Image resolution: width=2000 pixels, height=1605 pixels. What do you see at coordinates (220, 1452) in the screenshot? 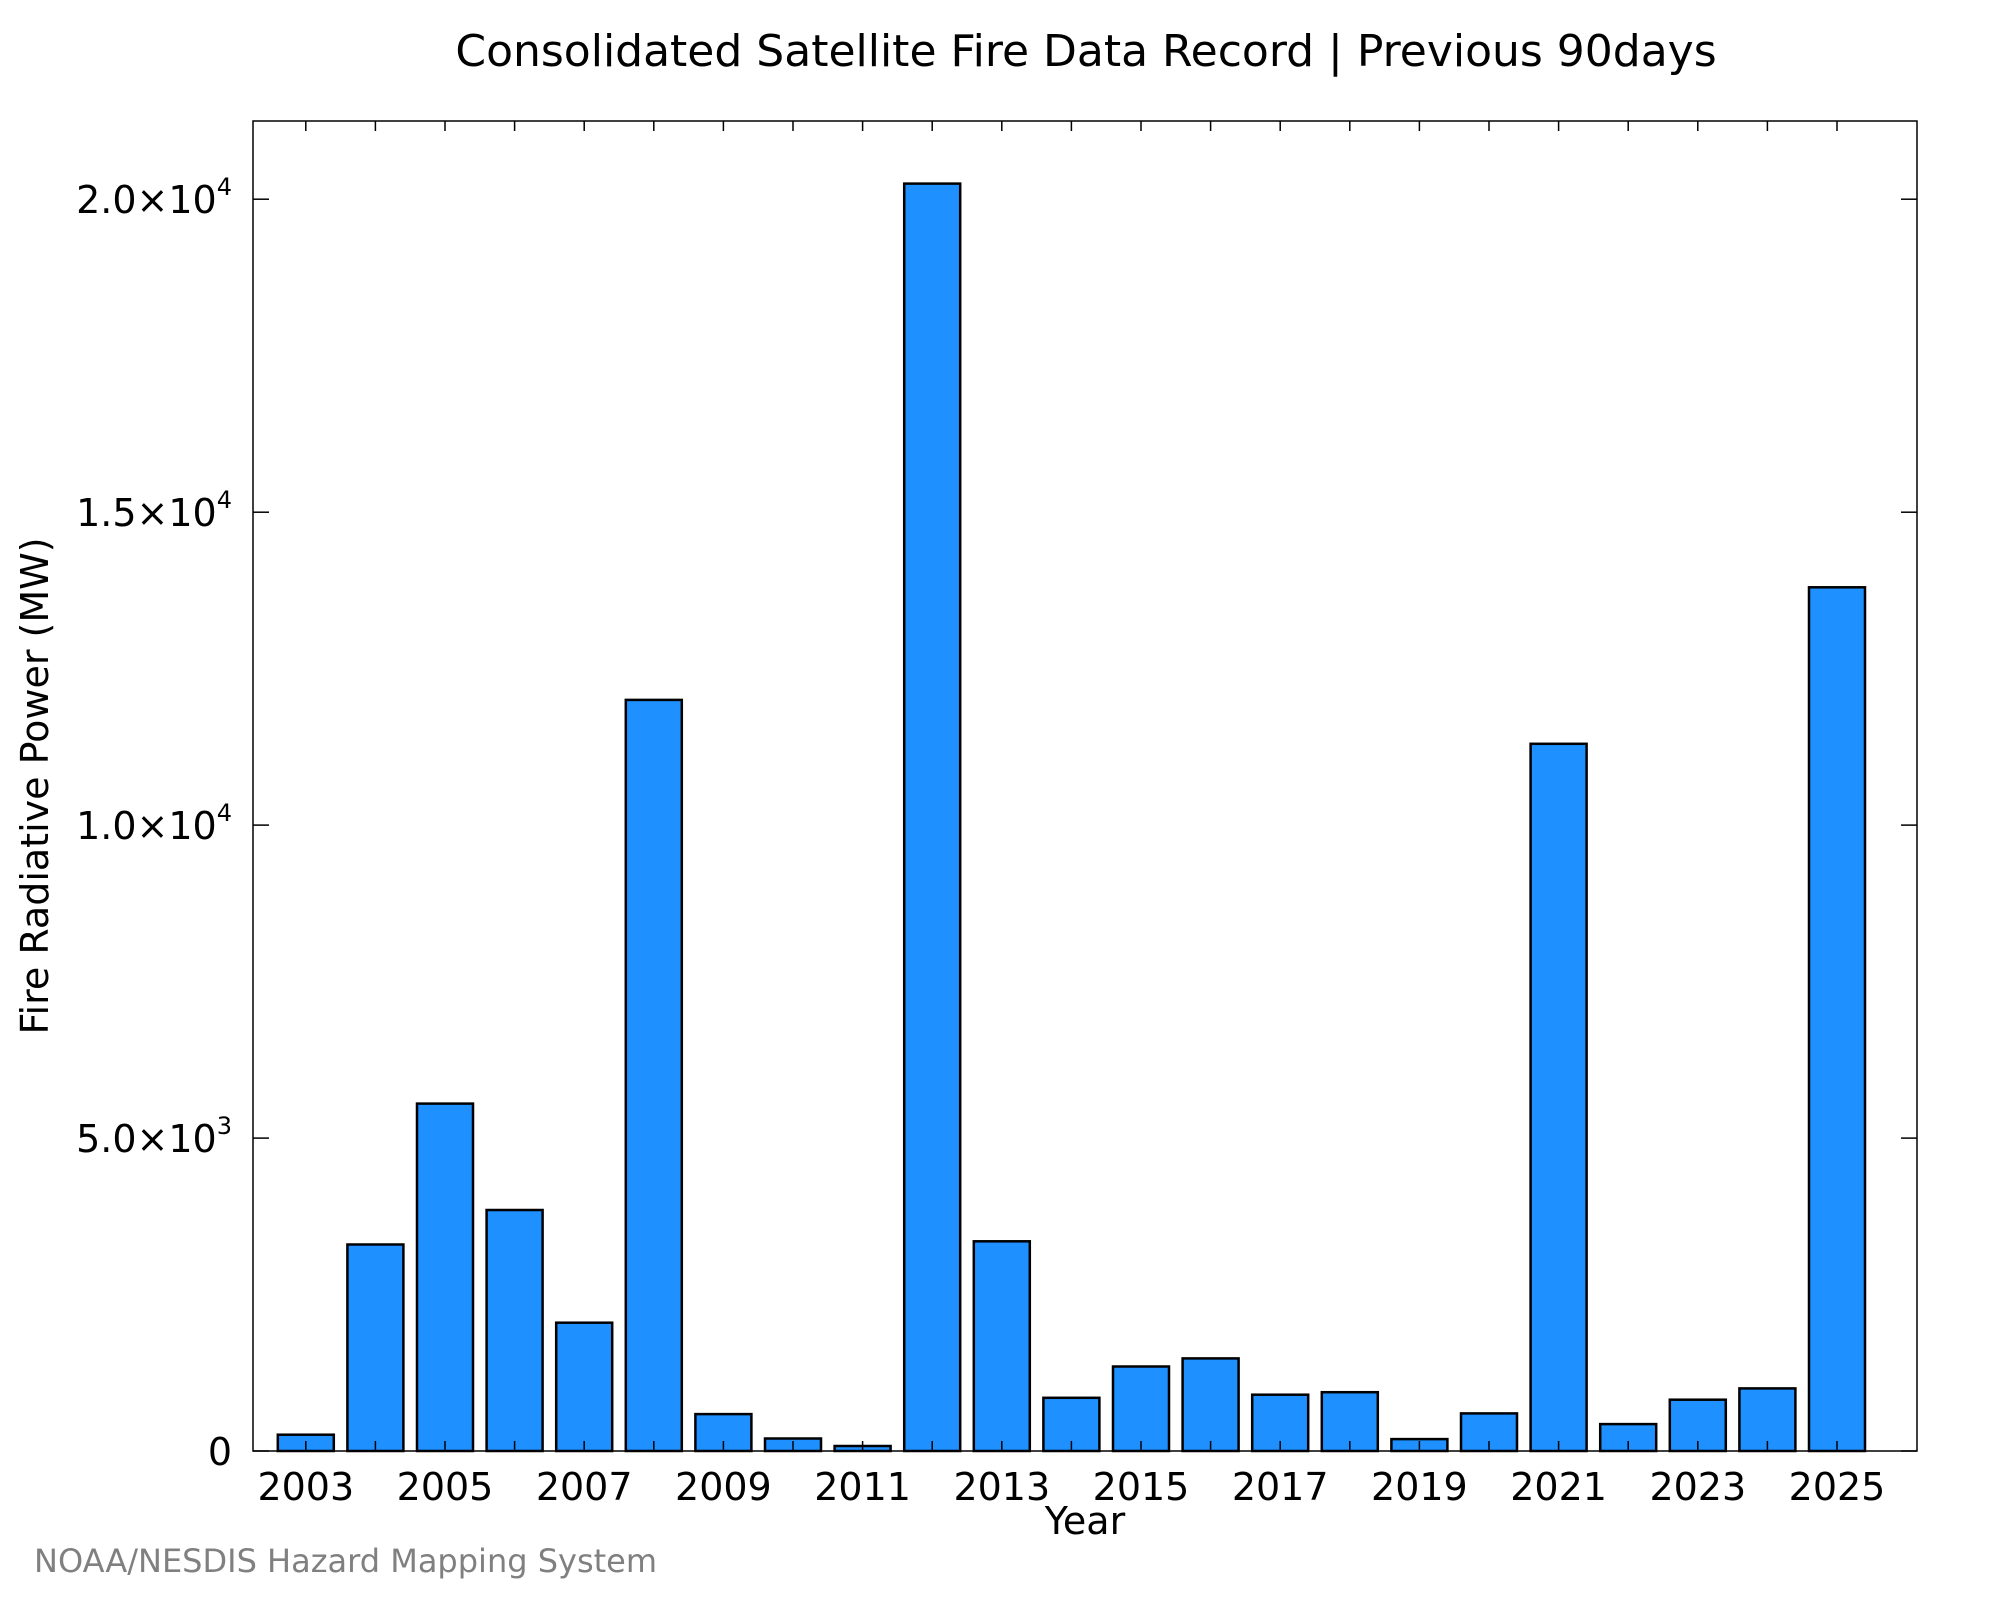
I see `y-tick-label-0: 0` at bounding box center [220, 1452].